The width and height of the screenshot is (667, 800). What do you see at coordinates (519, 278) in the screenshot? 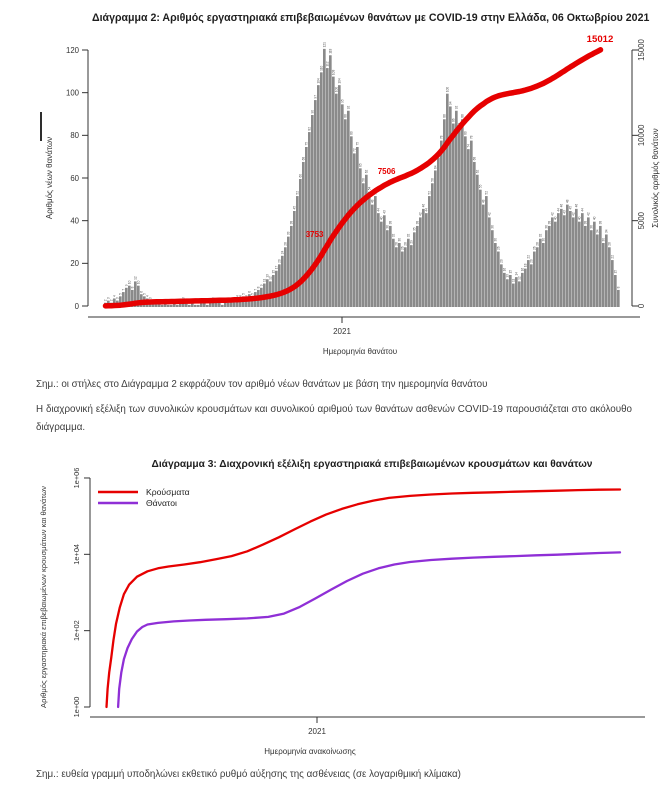
I see `bar-label: 12` at bounding box center [519, 278].